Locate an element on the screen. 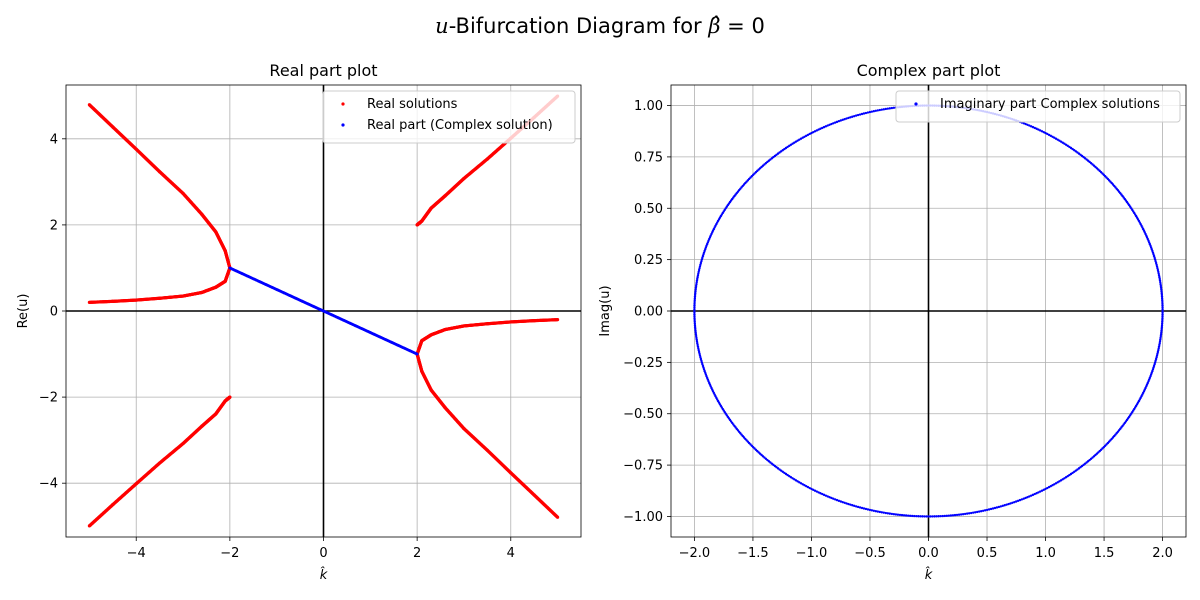 The height and width of the screenshot is (600, 1200). x-tick-label: 2.0 is located at coordinates (1162, 553).